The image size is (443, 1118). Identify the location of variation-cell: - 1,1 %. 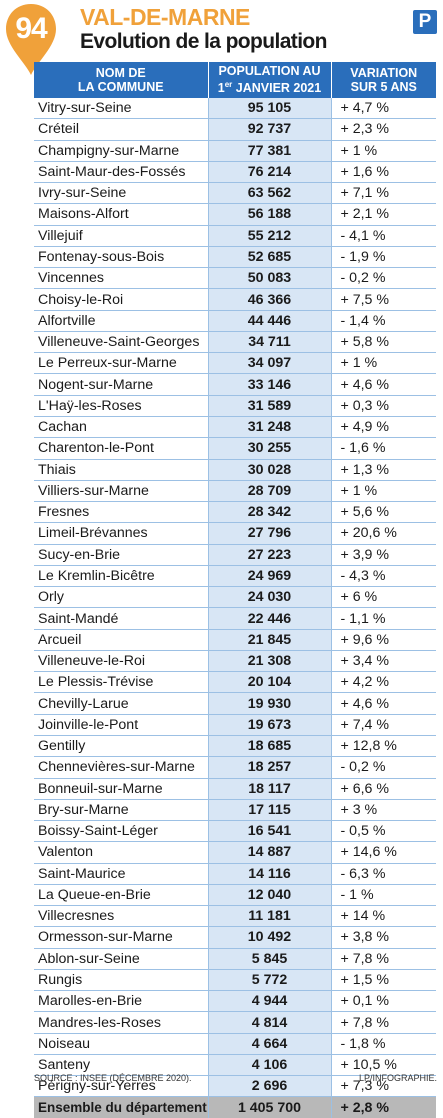
(383, 618).